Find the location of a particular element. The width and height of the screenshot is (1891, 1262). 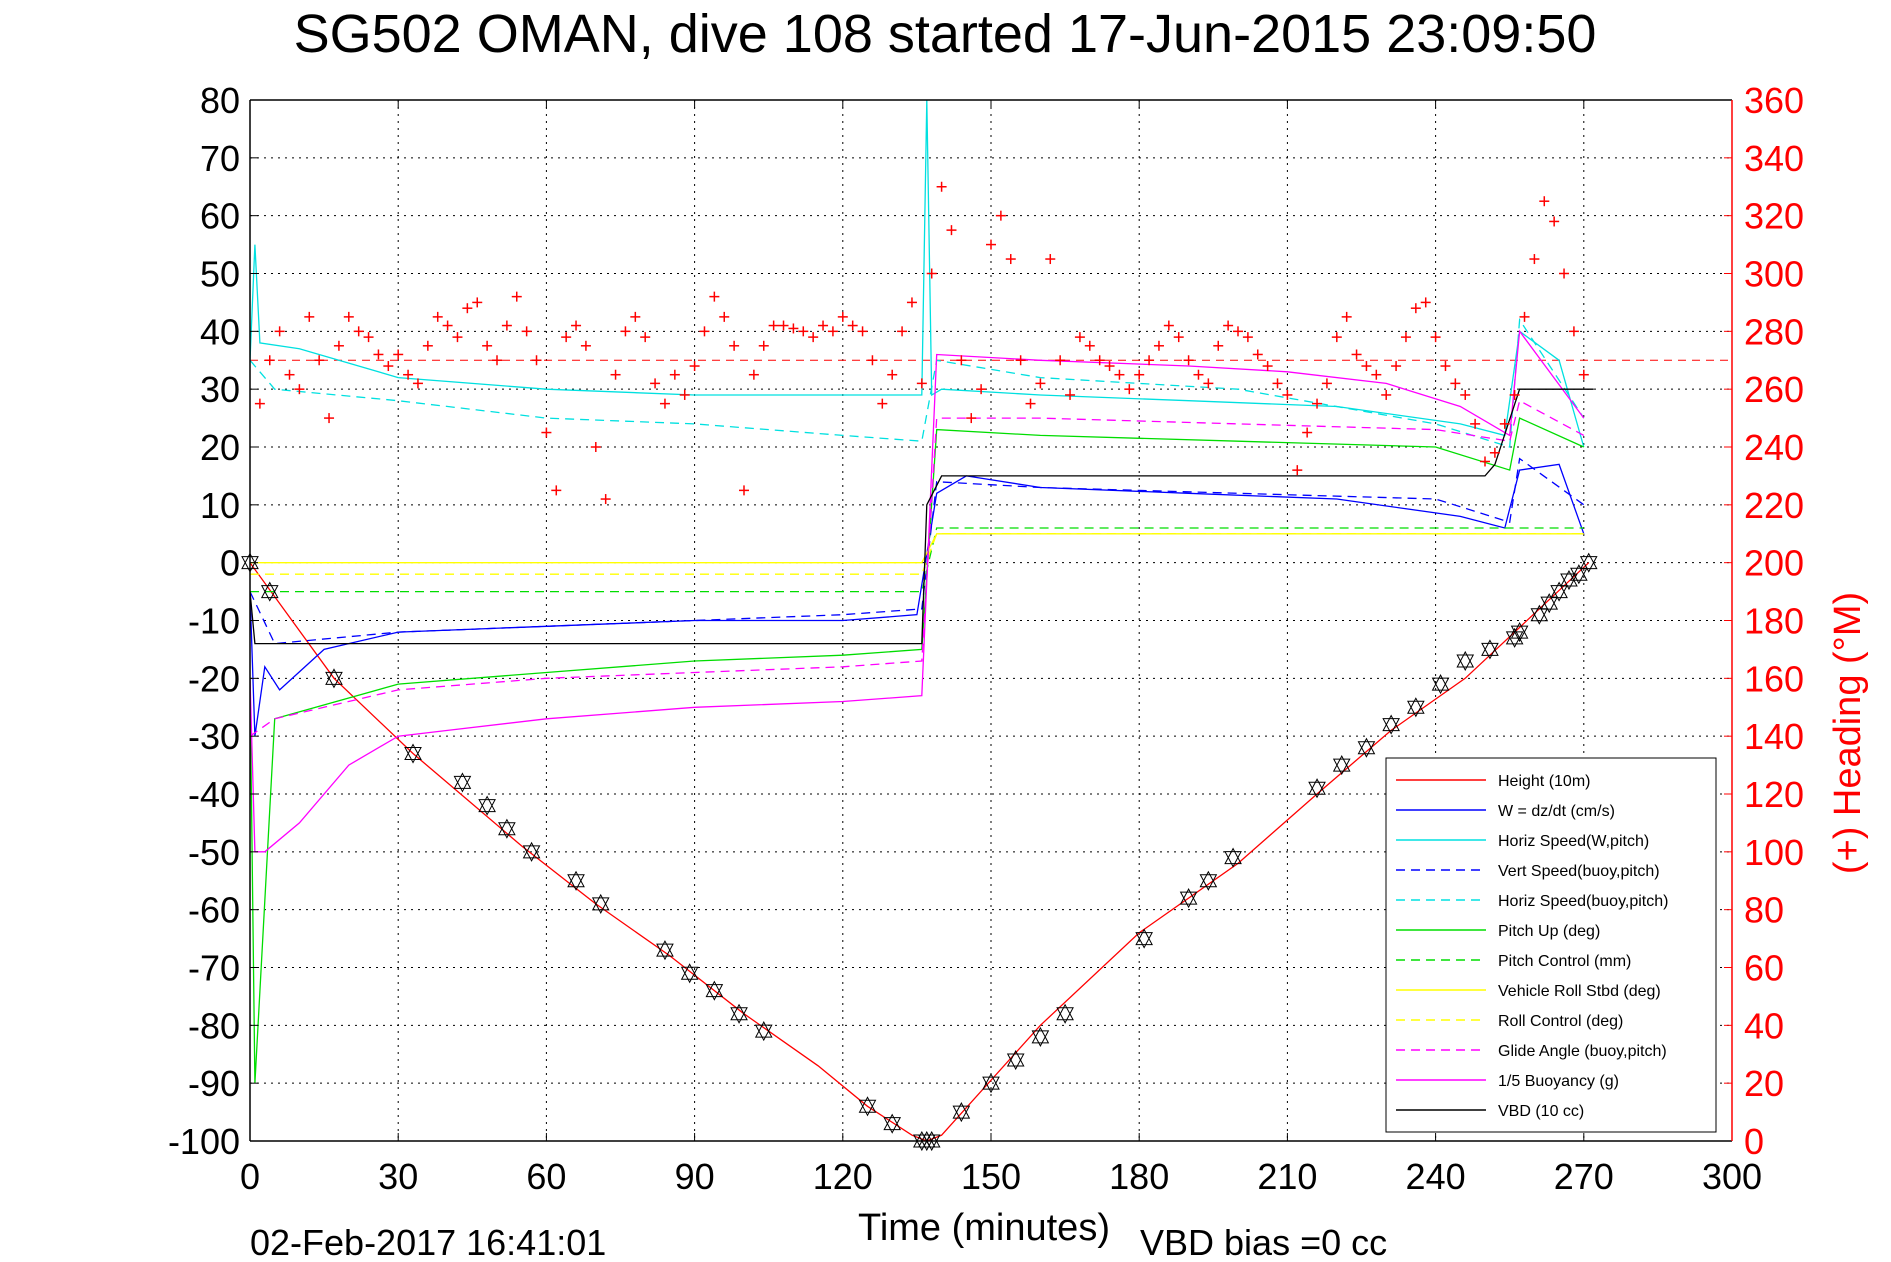

y-tick-label: -60 is located at coordinates (214, 910).